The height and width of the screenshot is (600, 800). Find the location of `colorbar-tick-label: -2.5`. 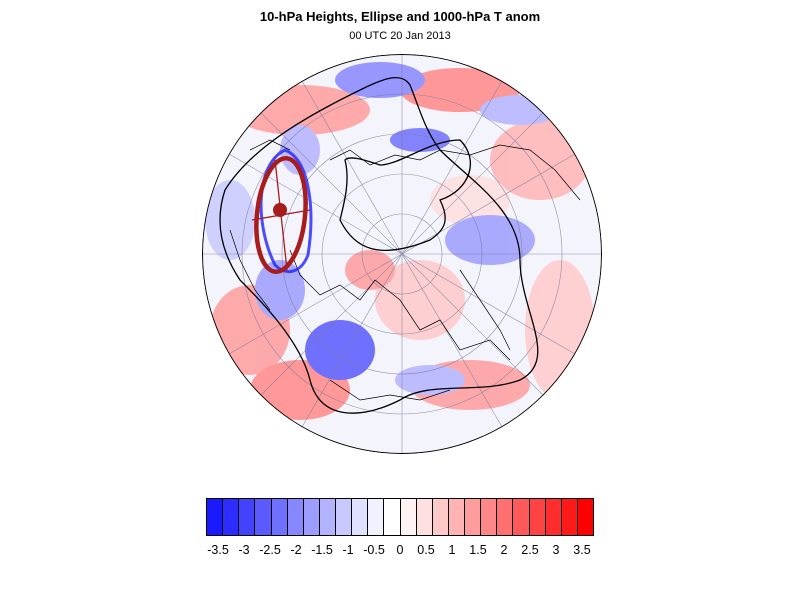

colorbar-tick-label: -2.5 is located at coordinates (270, 550).